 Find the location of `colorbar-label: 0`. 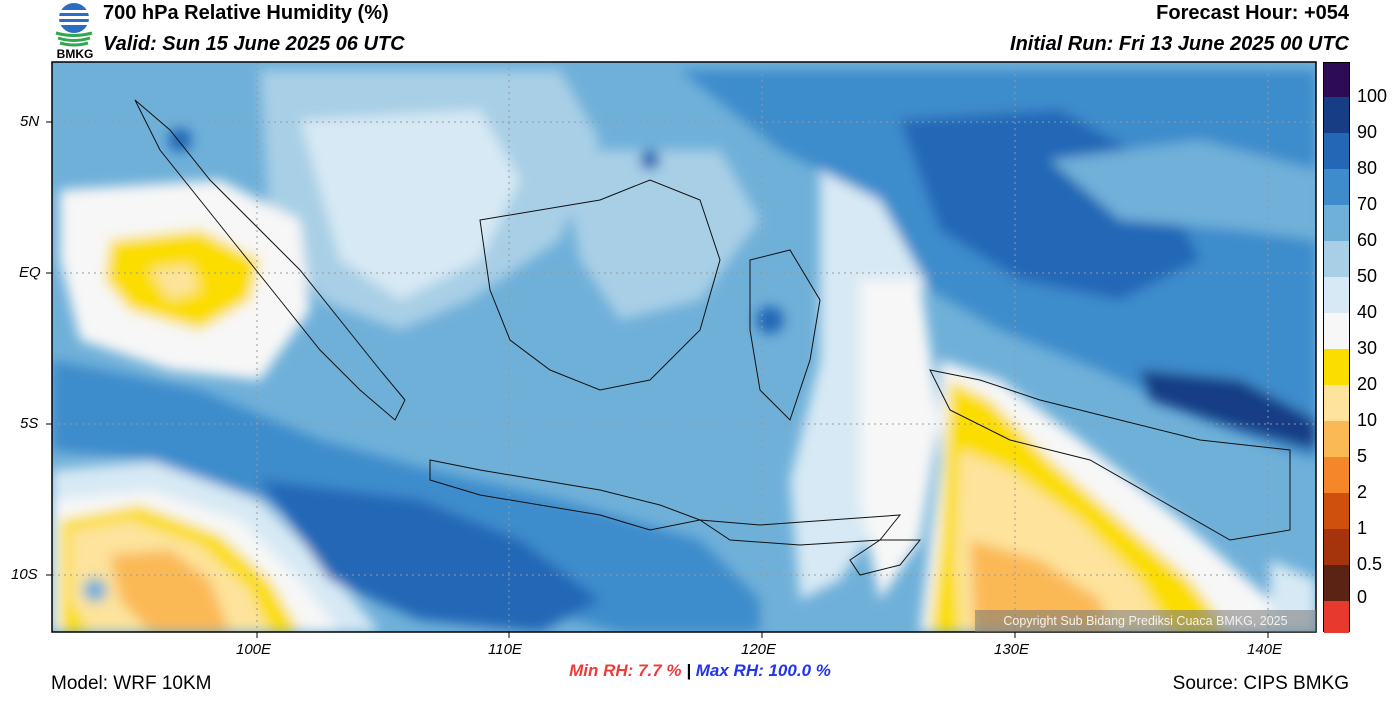

colorbar-label: 0 is located at coordinates (1362, 597).